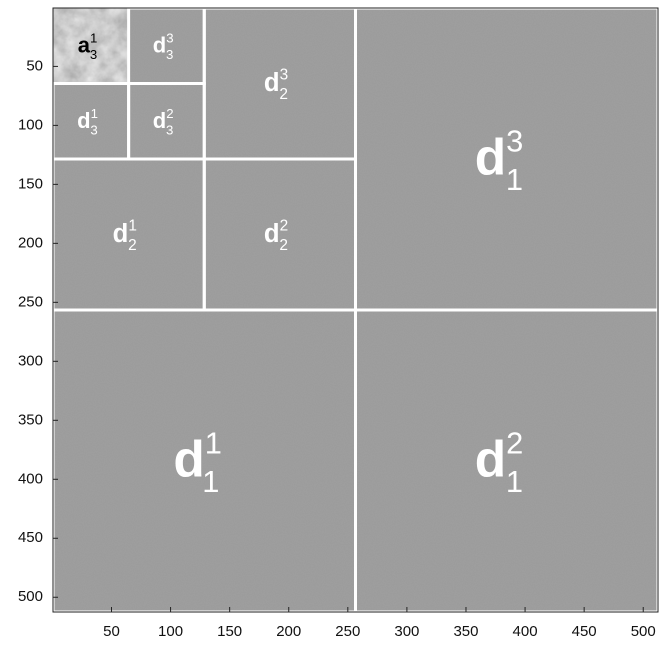  I want to click on panel-label: d3 1, so click(499, 160).